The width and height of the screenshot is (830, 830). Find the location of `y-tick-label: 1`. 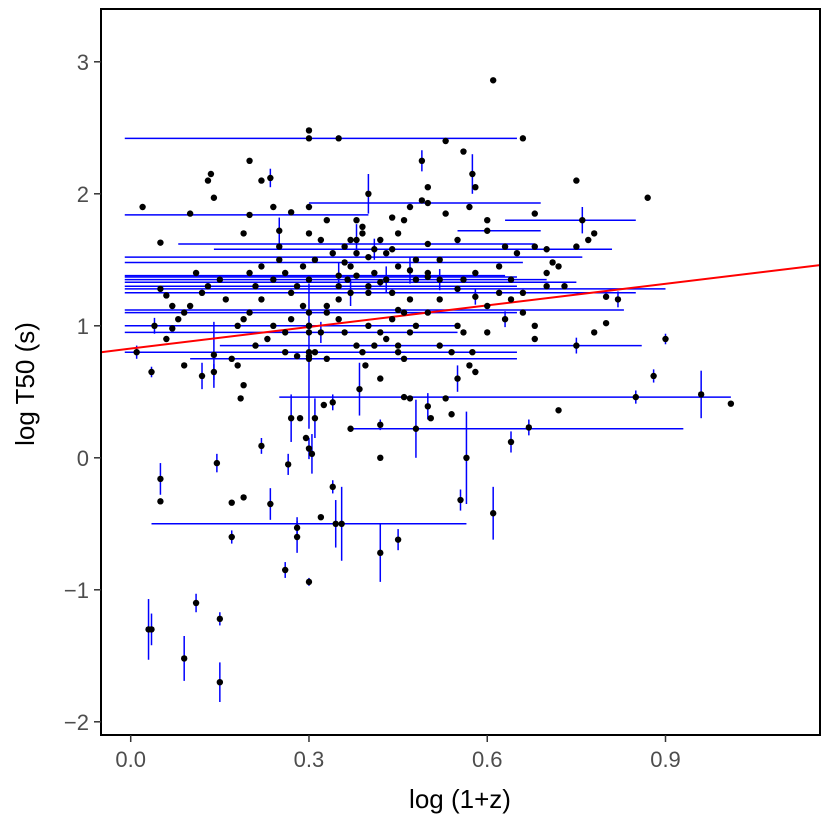

y-tick-label: 1 is located at coordinates (83, 326).